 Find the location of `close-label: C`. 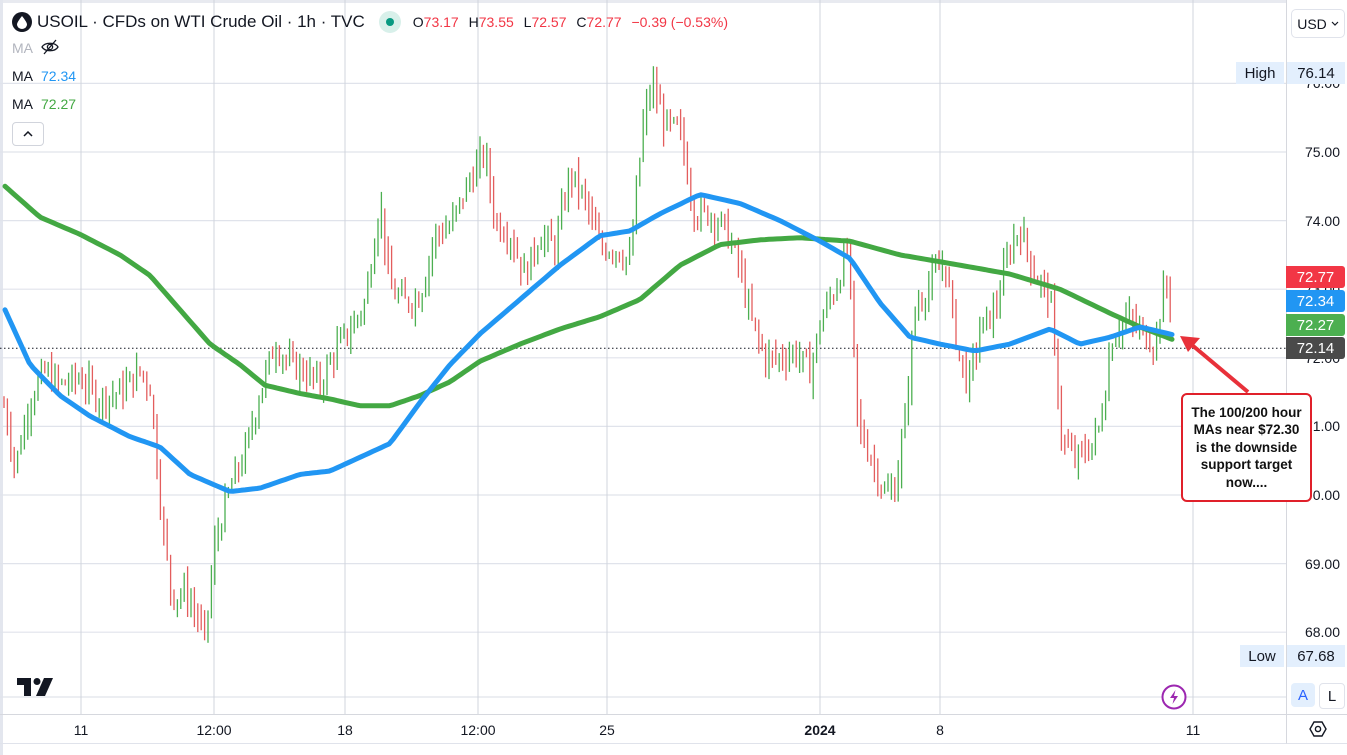

close-label: C is located at coordinates (581, 22).